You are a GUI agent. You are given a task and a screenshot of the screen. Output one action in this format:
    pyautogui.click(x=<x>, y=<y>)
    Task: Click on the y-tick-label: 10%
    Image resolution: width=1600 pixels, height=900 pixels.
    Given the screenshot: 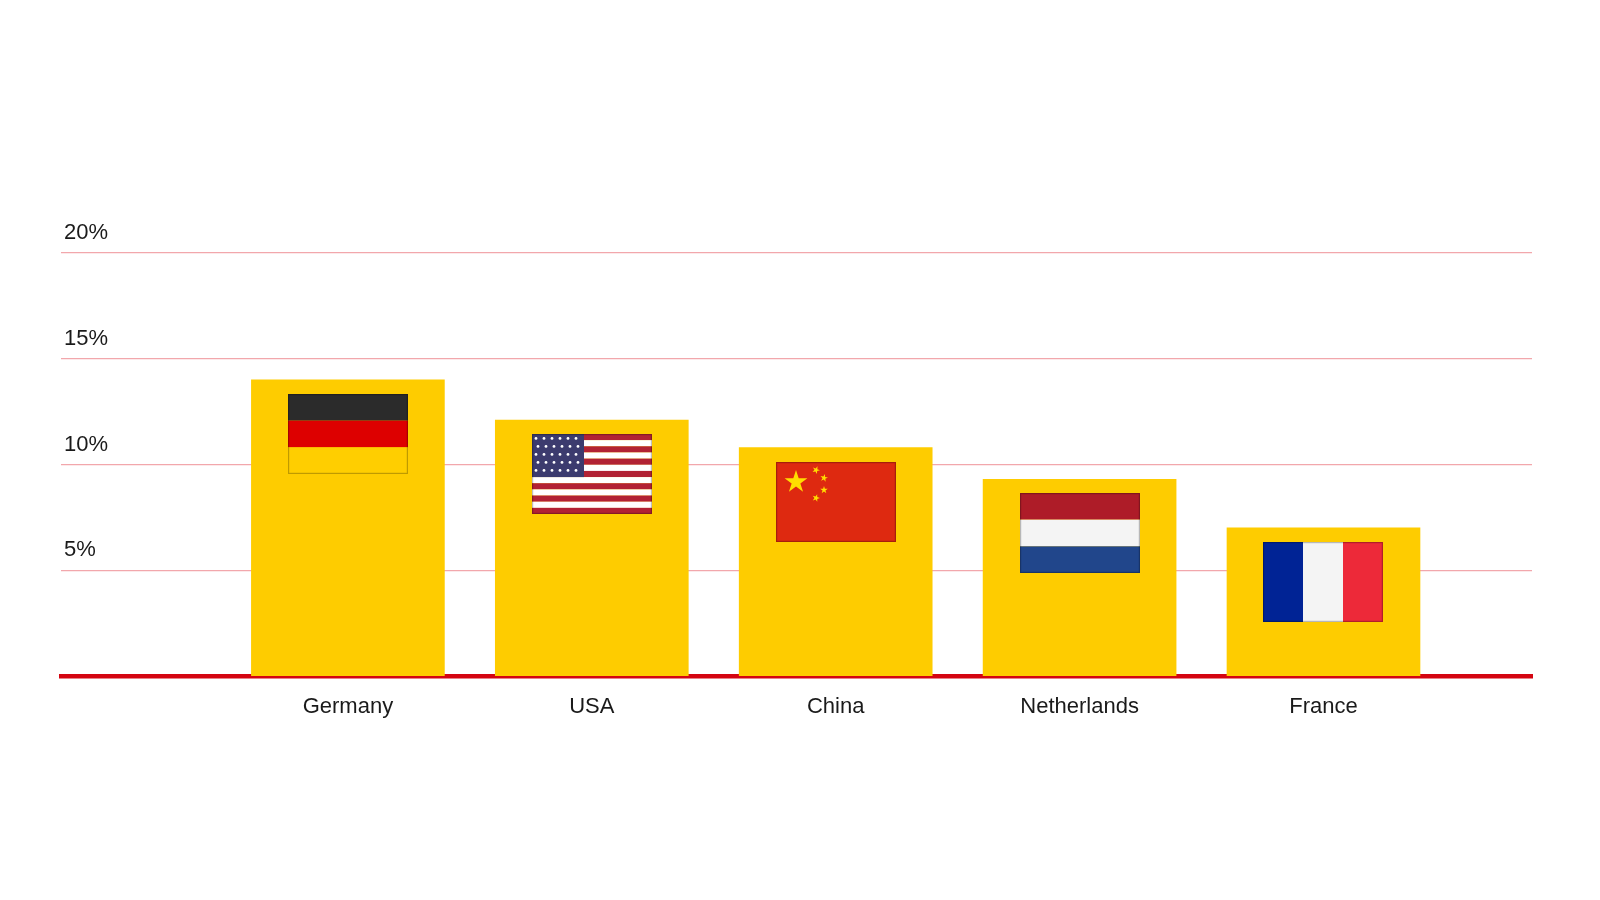 What is the action you would take?
    pyautogui.click(x=86, y=443)
    